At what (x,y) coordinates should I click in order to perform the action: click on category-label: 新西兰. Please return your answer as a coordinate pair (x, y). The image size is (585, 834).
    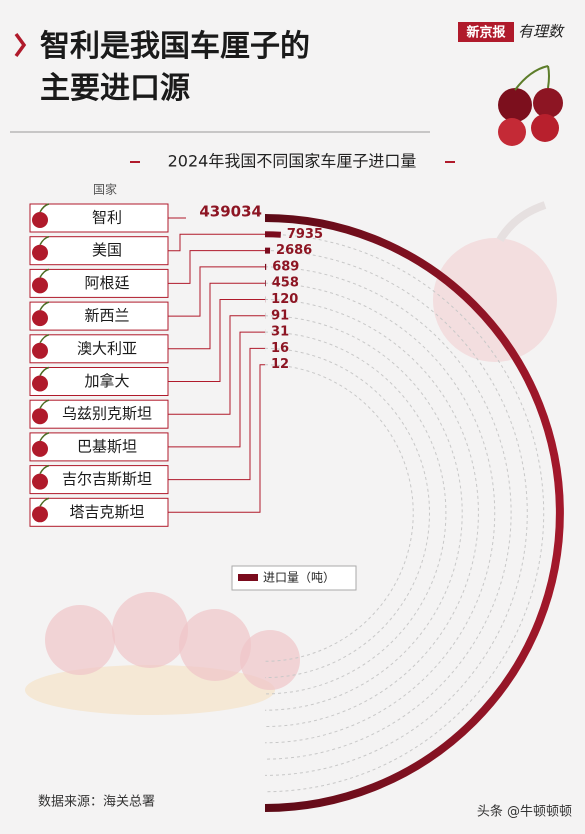
    Looking at the image, I should click on (106, 316).